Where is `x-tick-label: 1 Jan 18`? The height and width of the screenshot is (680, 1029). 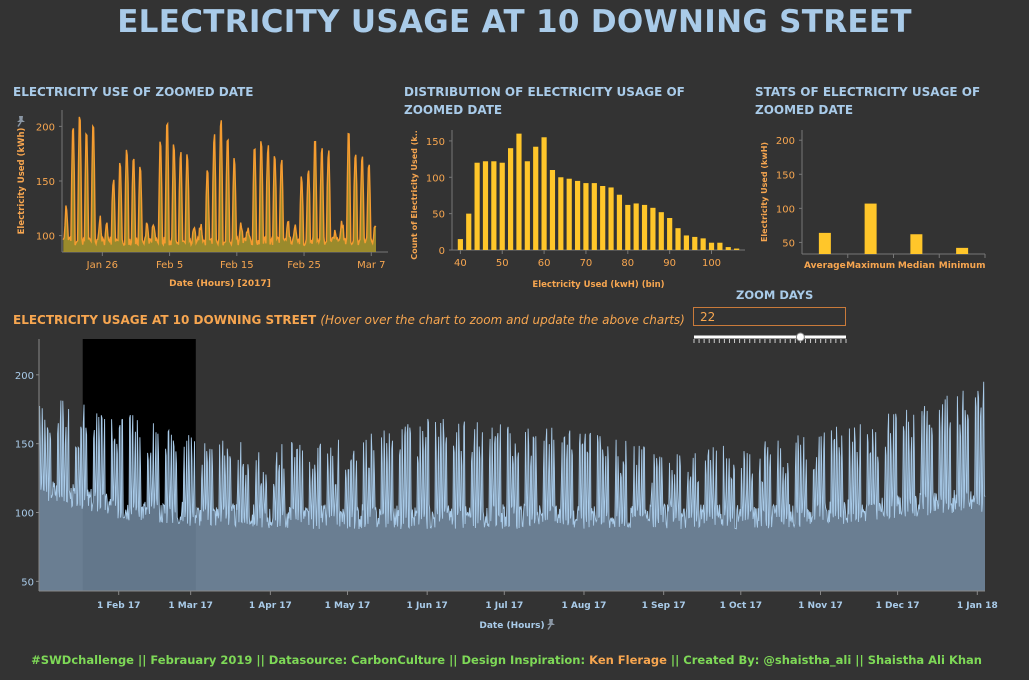 x-tick-label: 1 Jan 18 is located at coordinates (977, 606).